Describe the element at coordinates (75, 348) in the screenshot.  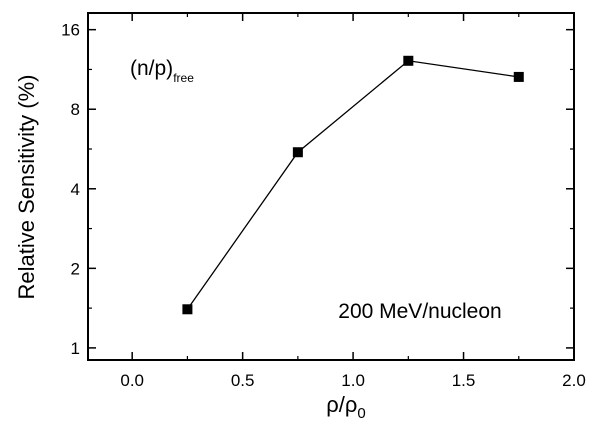
I see `y-tick-label: 1` at that location.